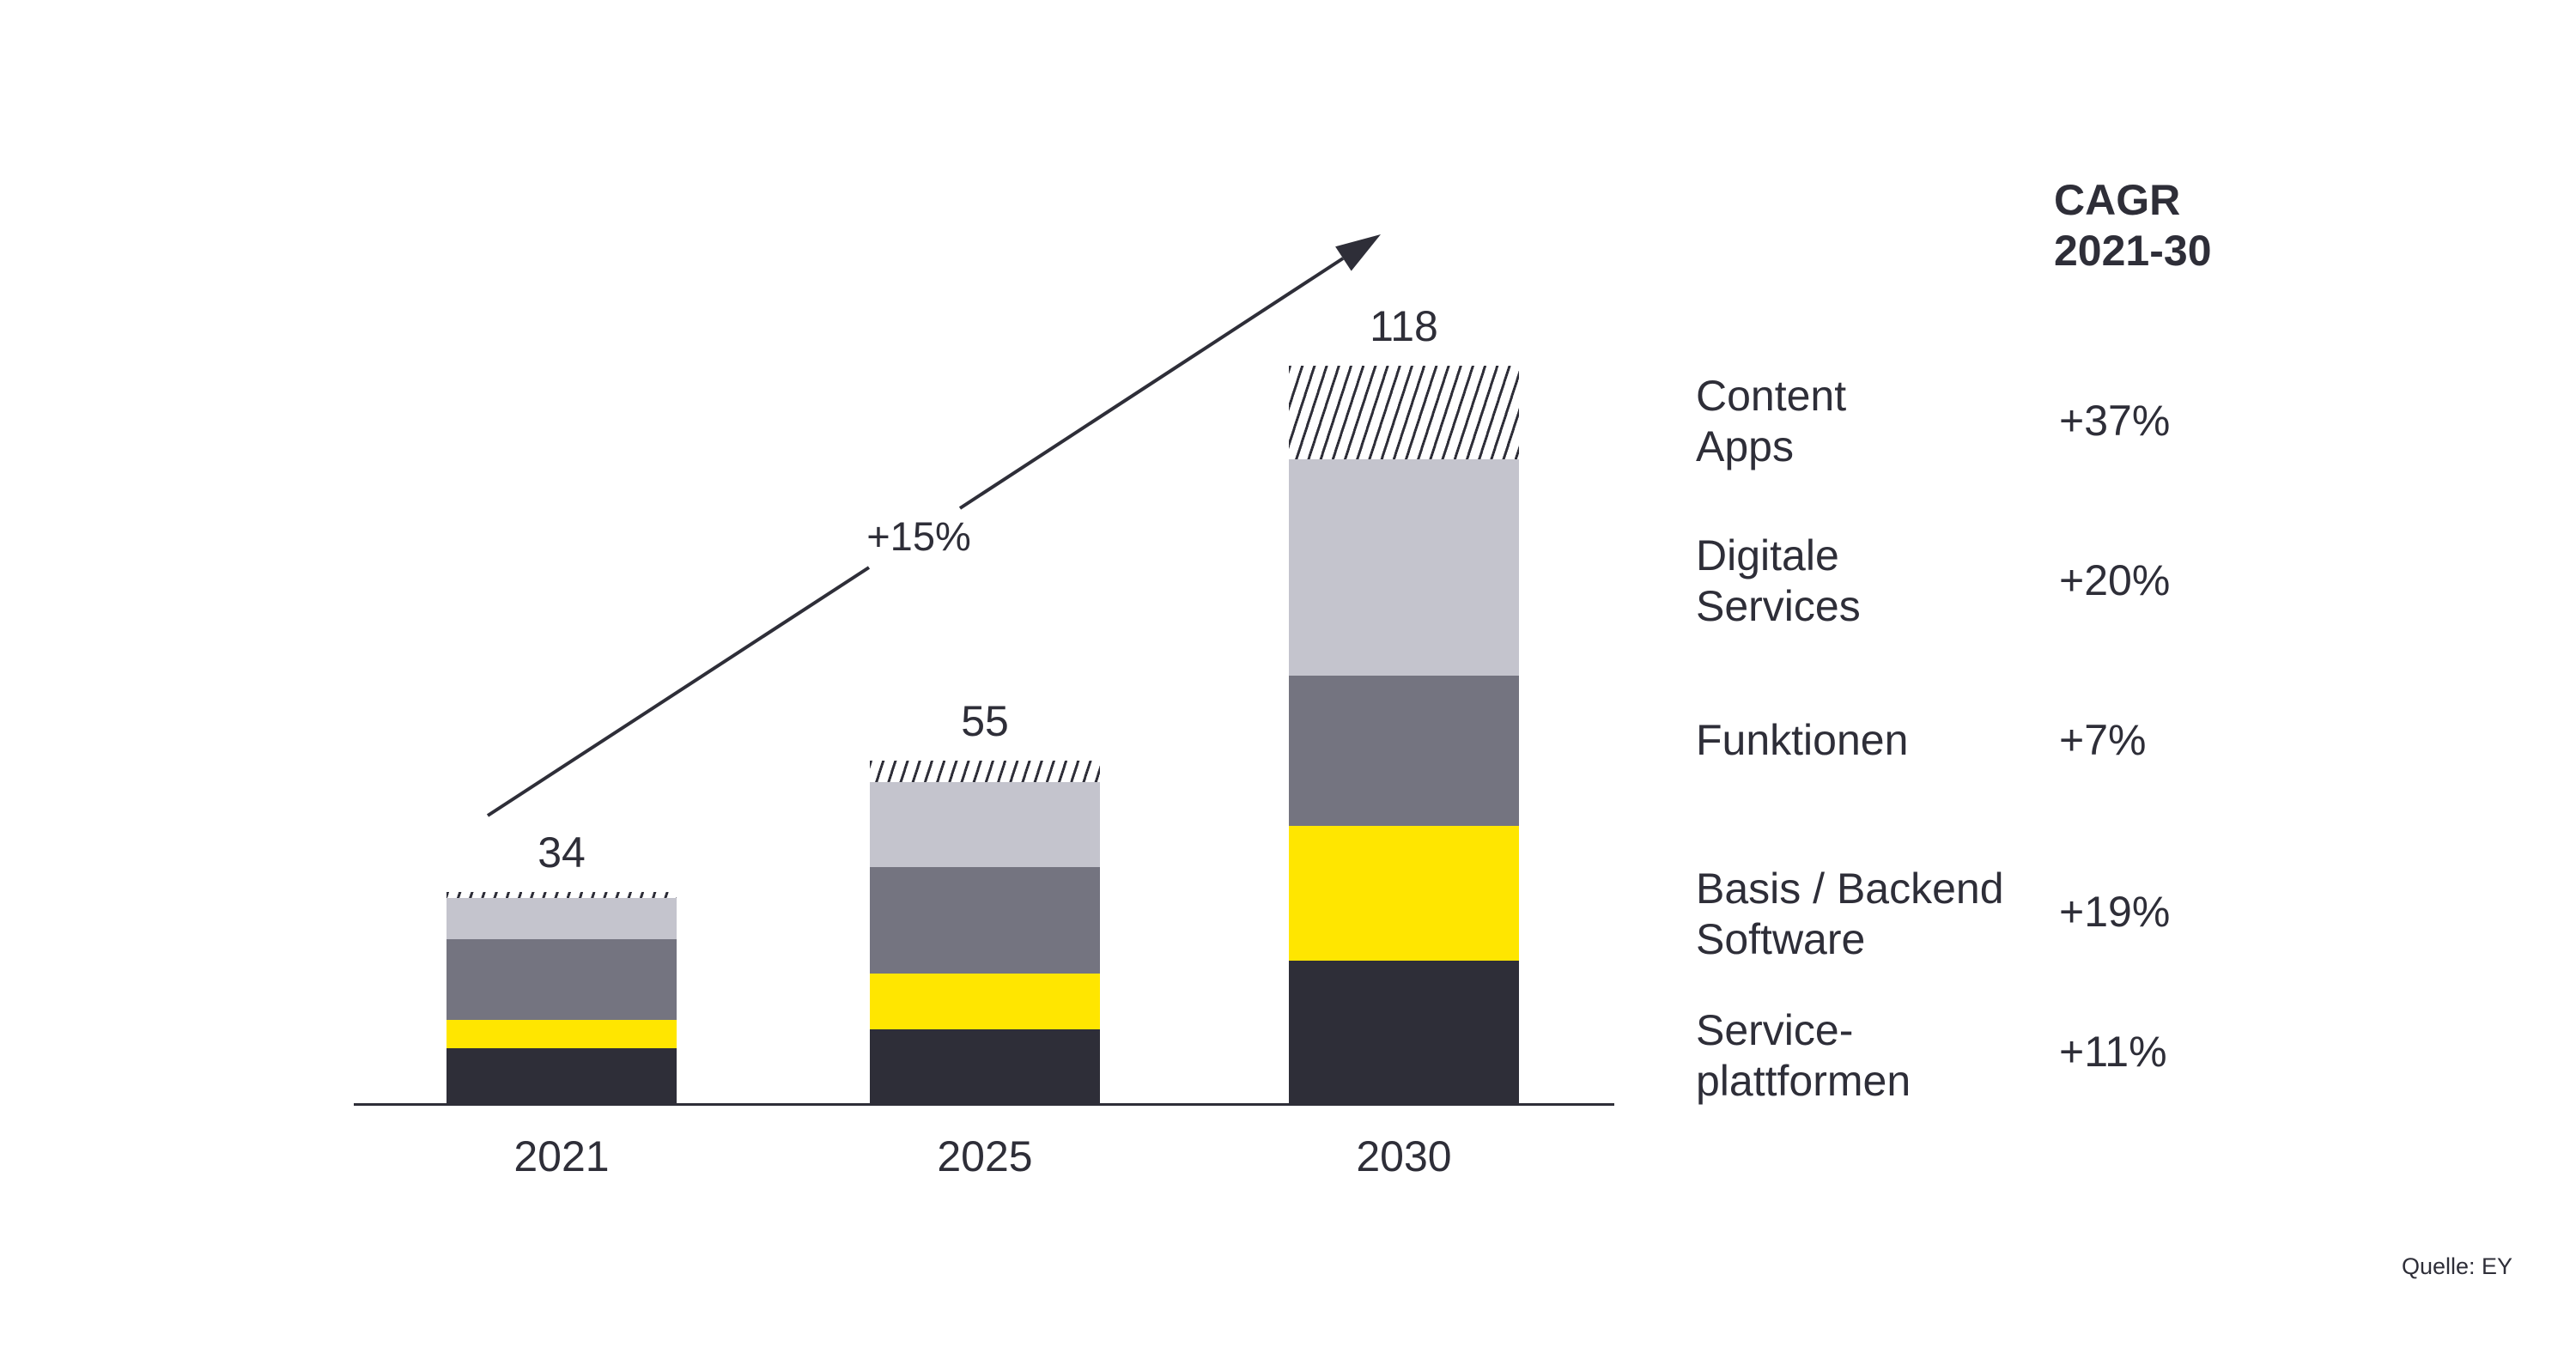 This screenshot has width=2576, height=1353. Describe the element at coordinates (1358, 253) in the screenshot. I see `growth-arrowhead-icon` at that location.